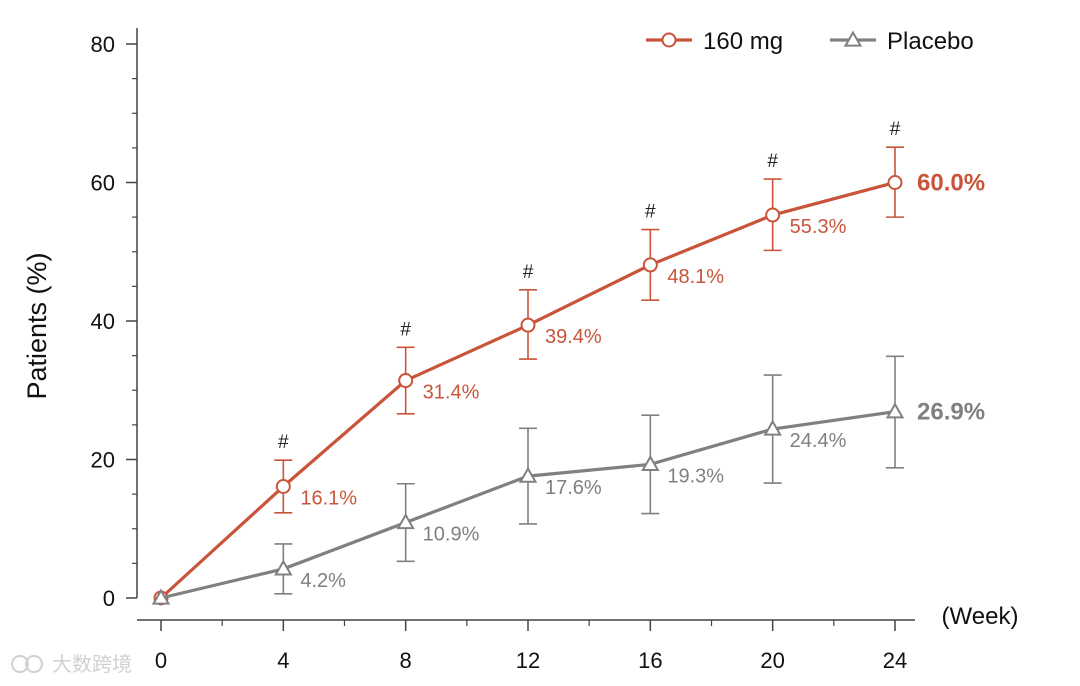  I want to click on x-tick-label: 24, so click(895, 660).